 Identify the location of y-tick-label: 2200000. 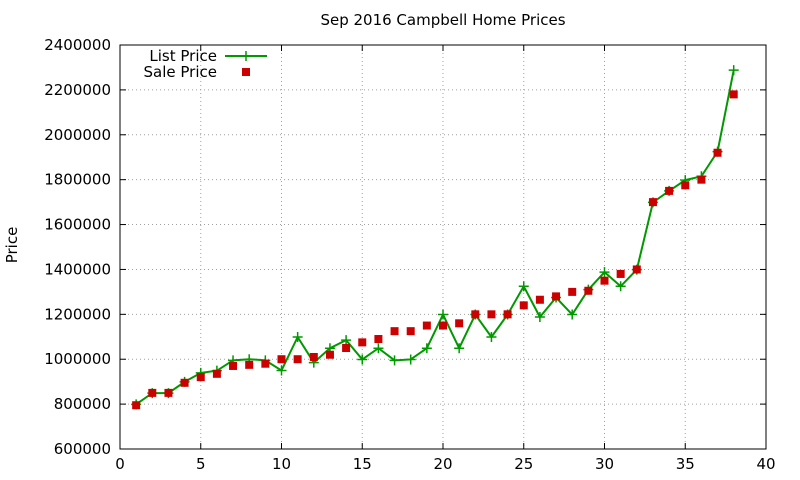
(77, 90).